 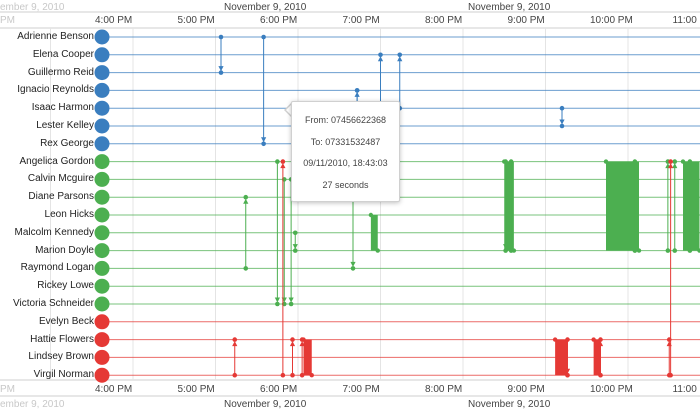 I want to click on person-name: Leon Hicks, so click(x=47, y=214).